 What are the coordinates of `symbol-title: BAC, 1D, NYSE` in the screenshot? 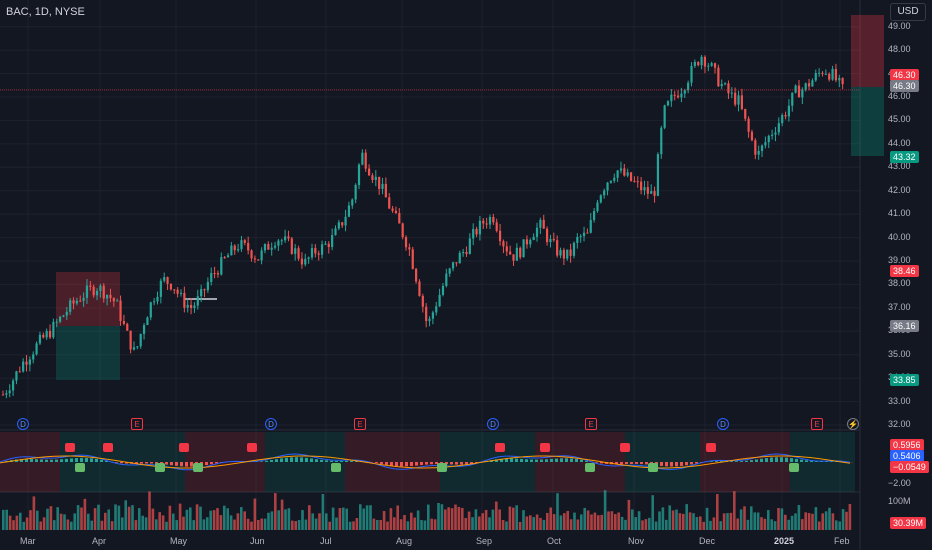 It's located at (45, 12).